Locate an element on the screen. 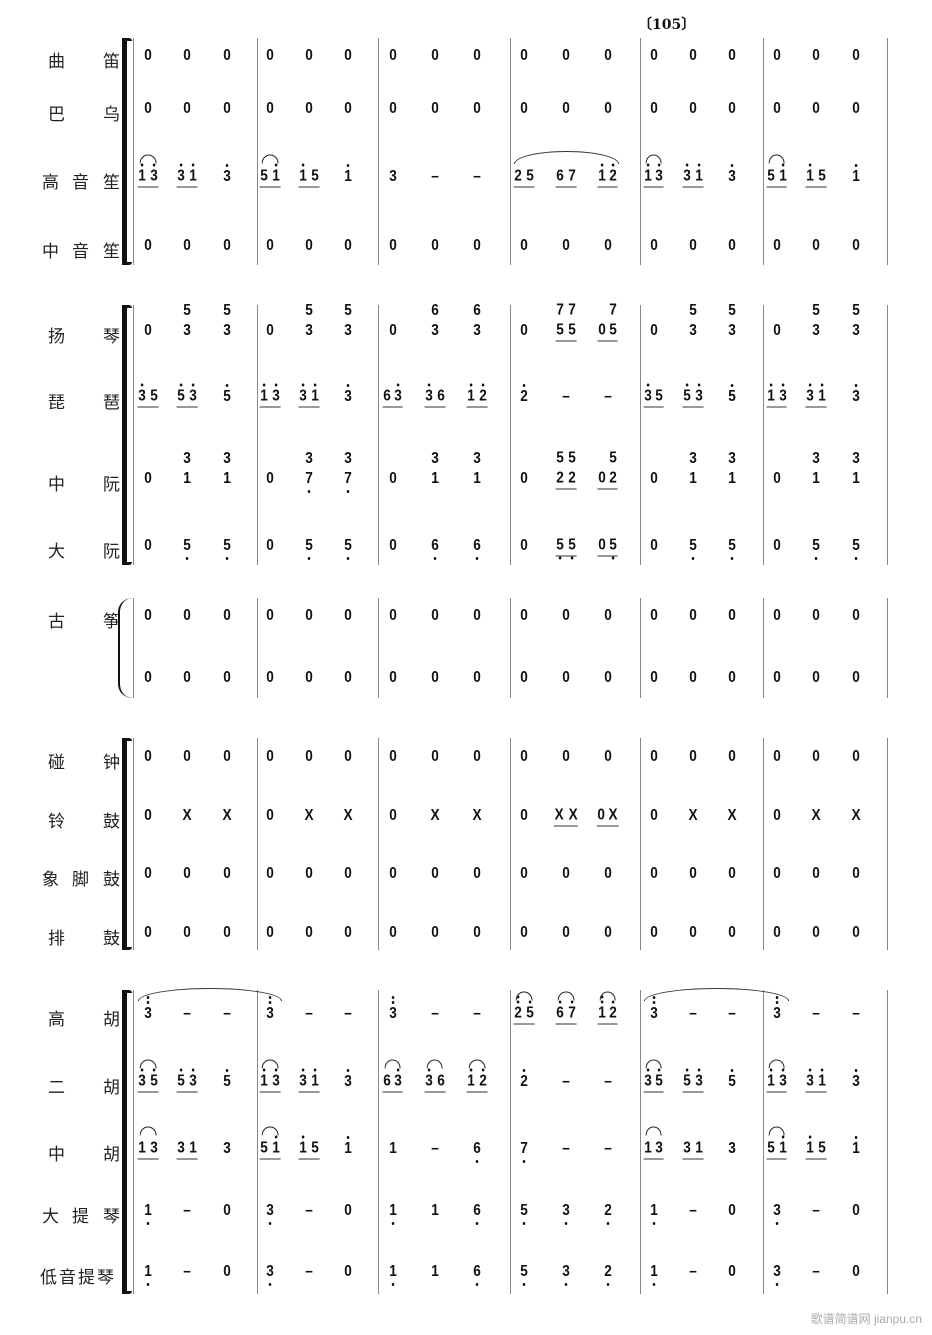 The width and height of the screenshot is (932, 1335). chord-upper-note: 5 is located at coordinates (572, 458).